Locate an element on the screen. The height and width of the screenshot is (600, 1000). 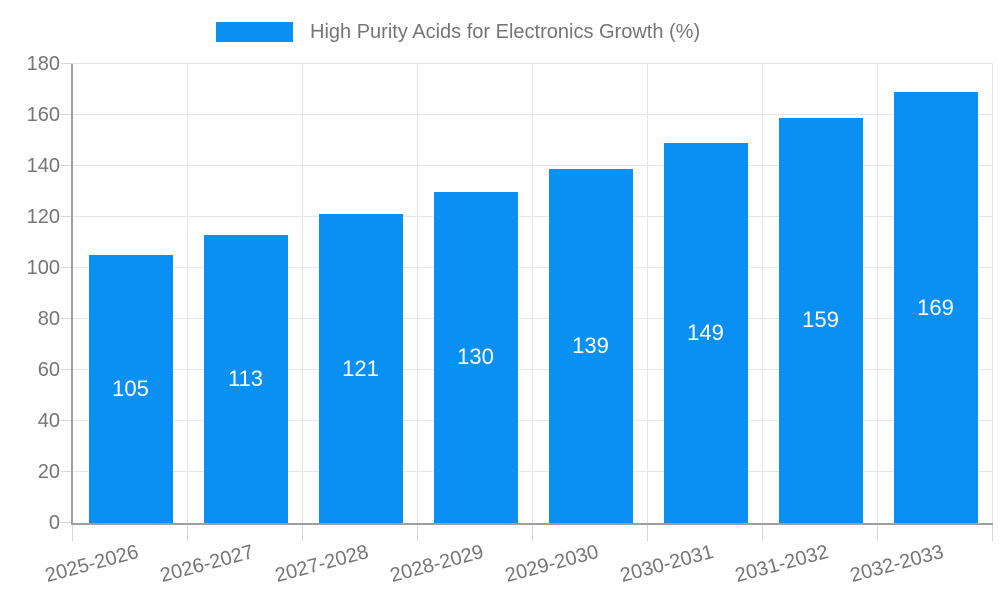
bar: 130 is located at coordinates (475, 357).